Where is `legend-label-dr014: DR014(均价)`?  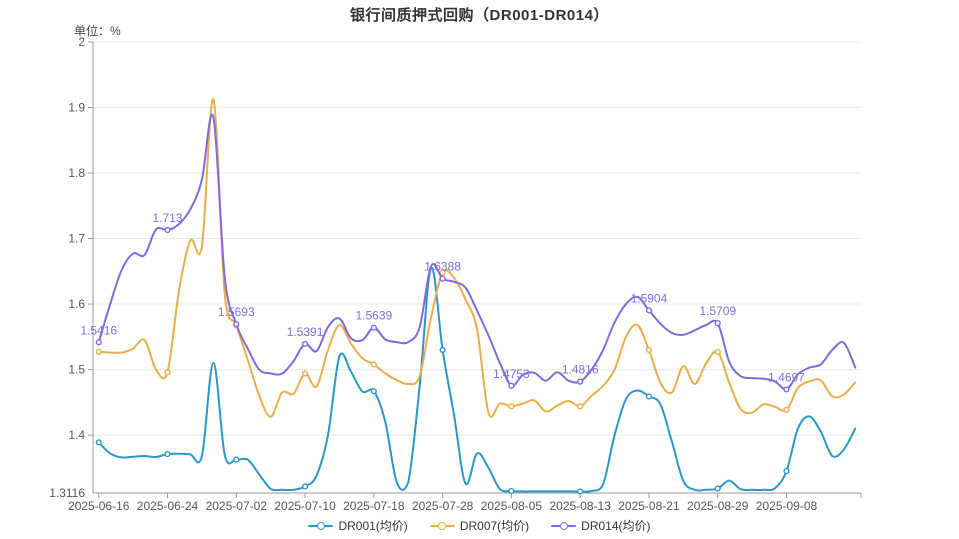
legend-label-dr014: DR014(均价) is located at coordinates (616, 526).